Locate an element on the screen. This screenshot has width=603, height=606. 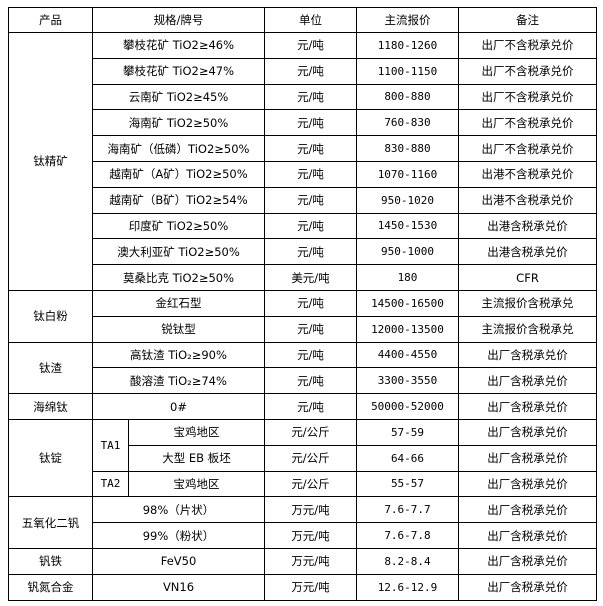
price-cell: 7.6-7.8 is located at coordinates (407, 535).